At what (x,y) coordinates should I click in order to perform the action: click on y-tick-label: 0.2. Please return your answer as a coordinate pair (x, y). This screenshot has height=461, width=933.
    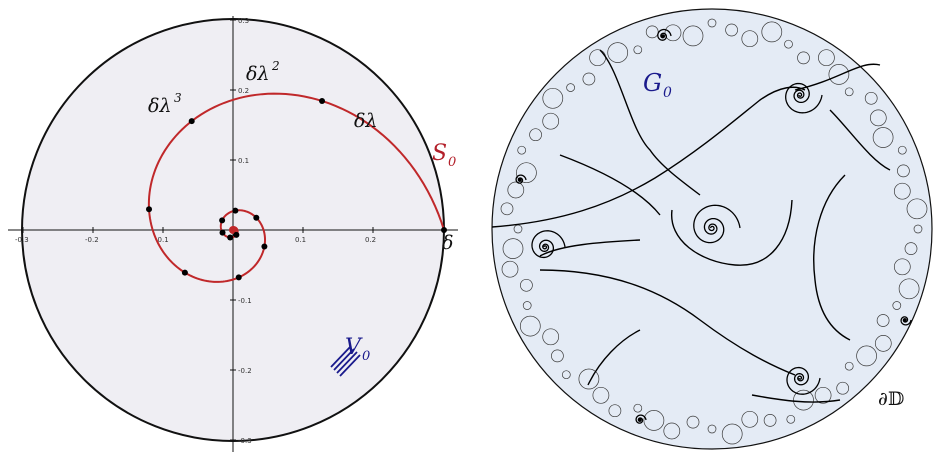
    Looking at the image, I should click on (243, 91).